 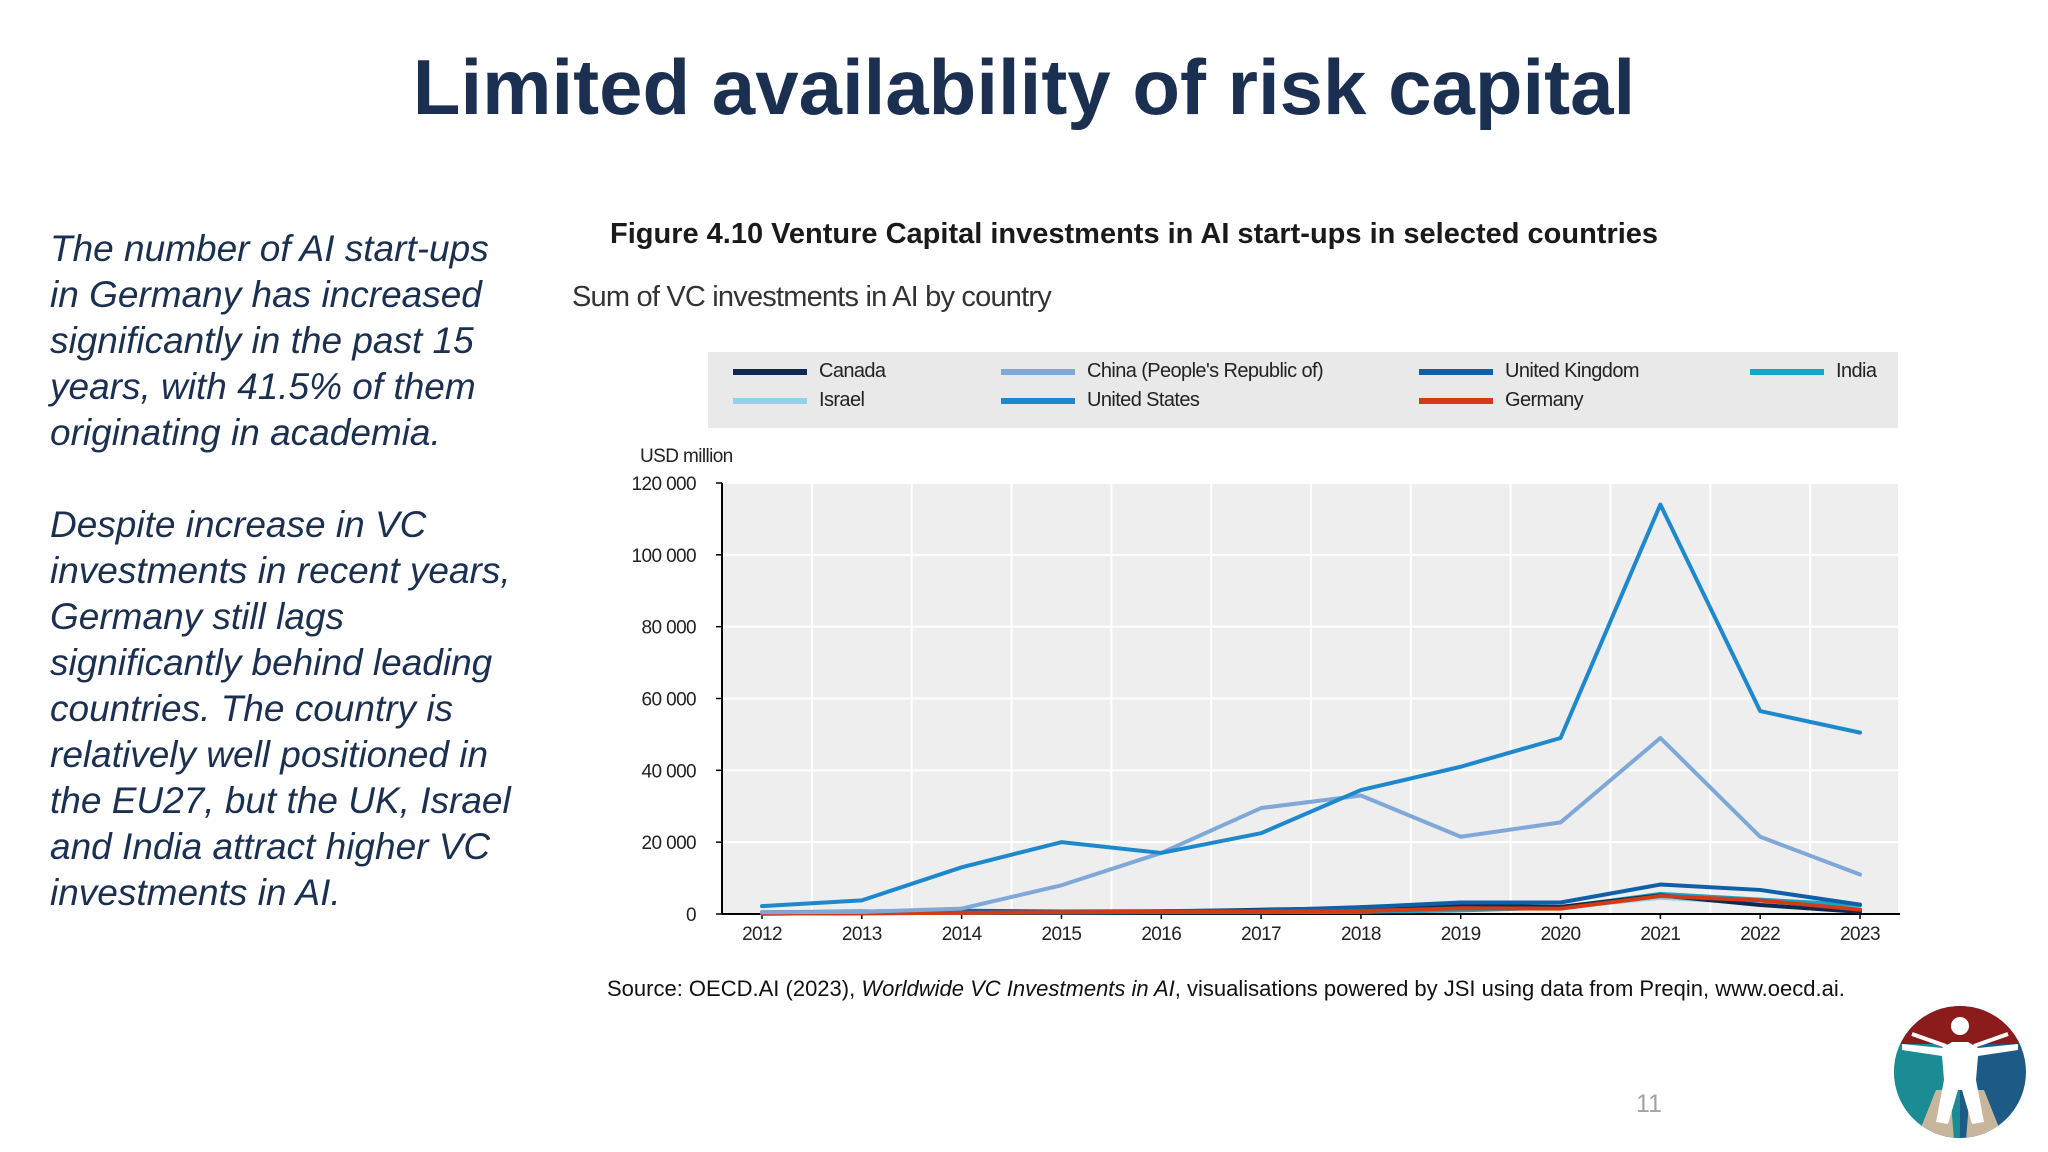 What do you see at coordinates (1062, 934) in the screenshot?
I see `x-tick-label: 2015` at bounding box center [1062, 934].